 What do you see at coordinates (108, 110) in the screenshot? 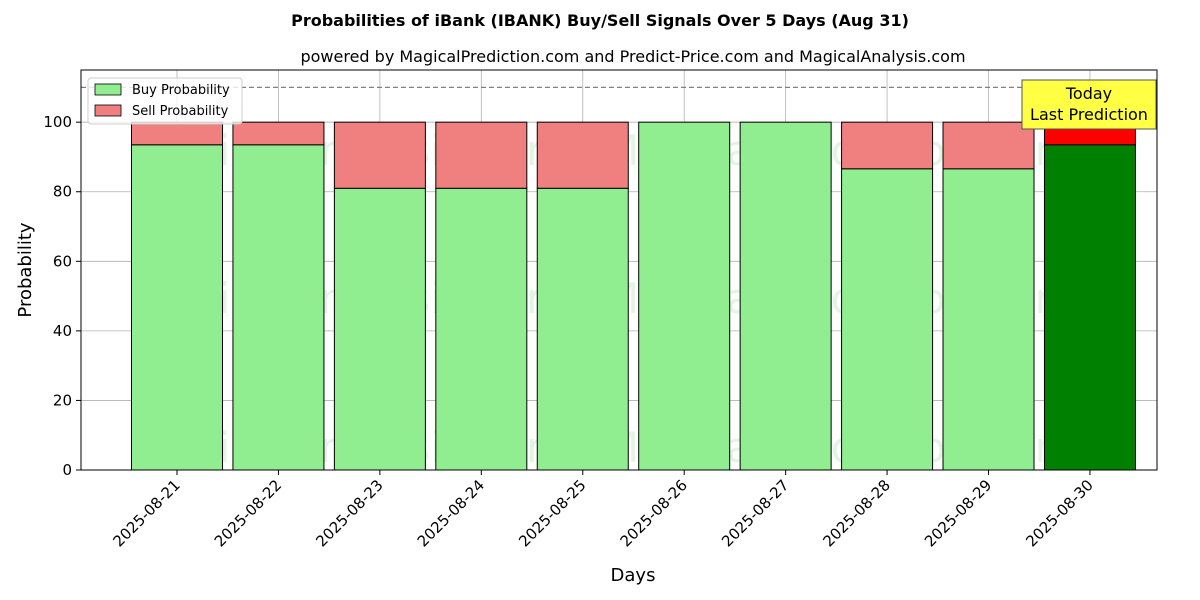
I see `legend-swatch-sell` at bounding box center [108, 110].